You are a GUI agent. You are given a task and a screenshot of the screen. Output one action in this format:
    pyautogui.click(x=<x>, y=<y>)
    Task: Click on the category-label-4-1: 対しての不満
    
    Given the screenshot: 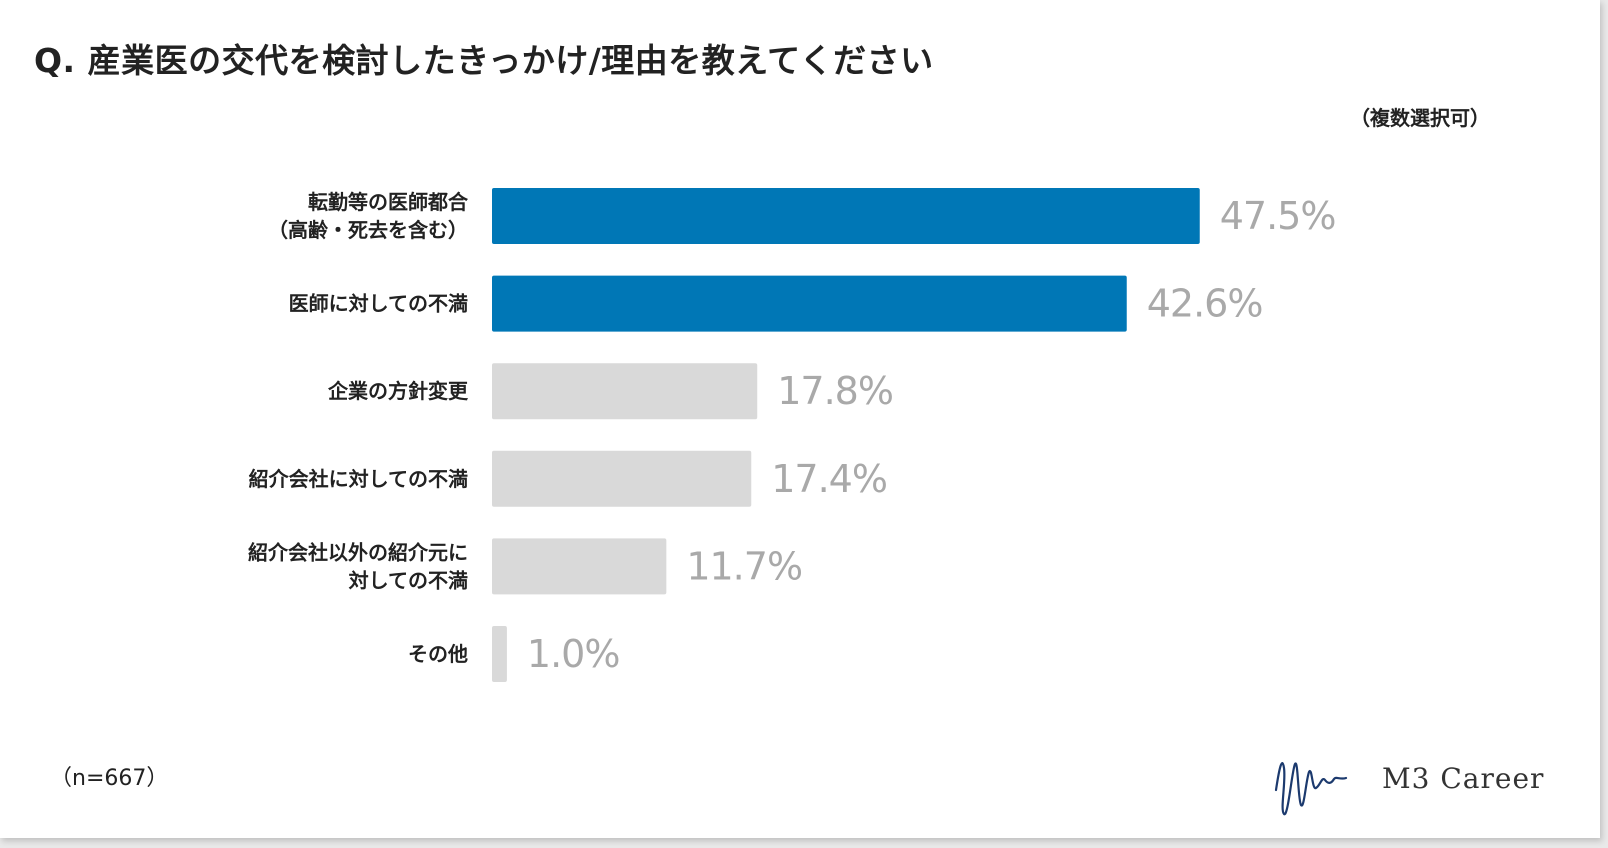 What is the action you would take?
    pyautogui.click(x=408, y=580)
    